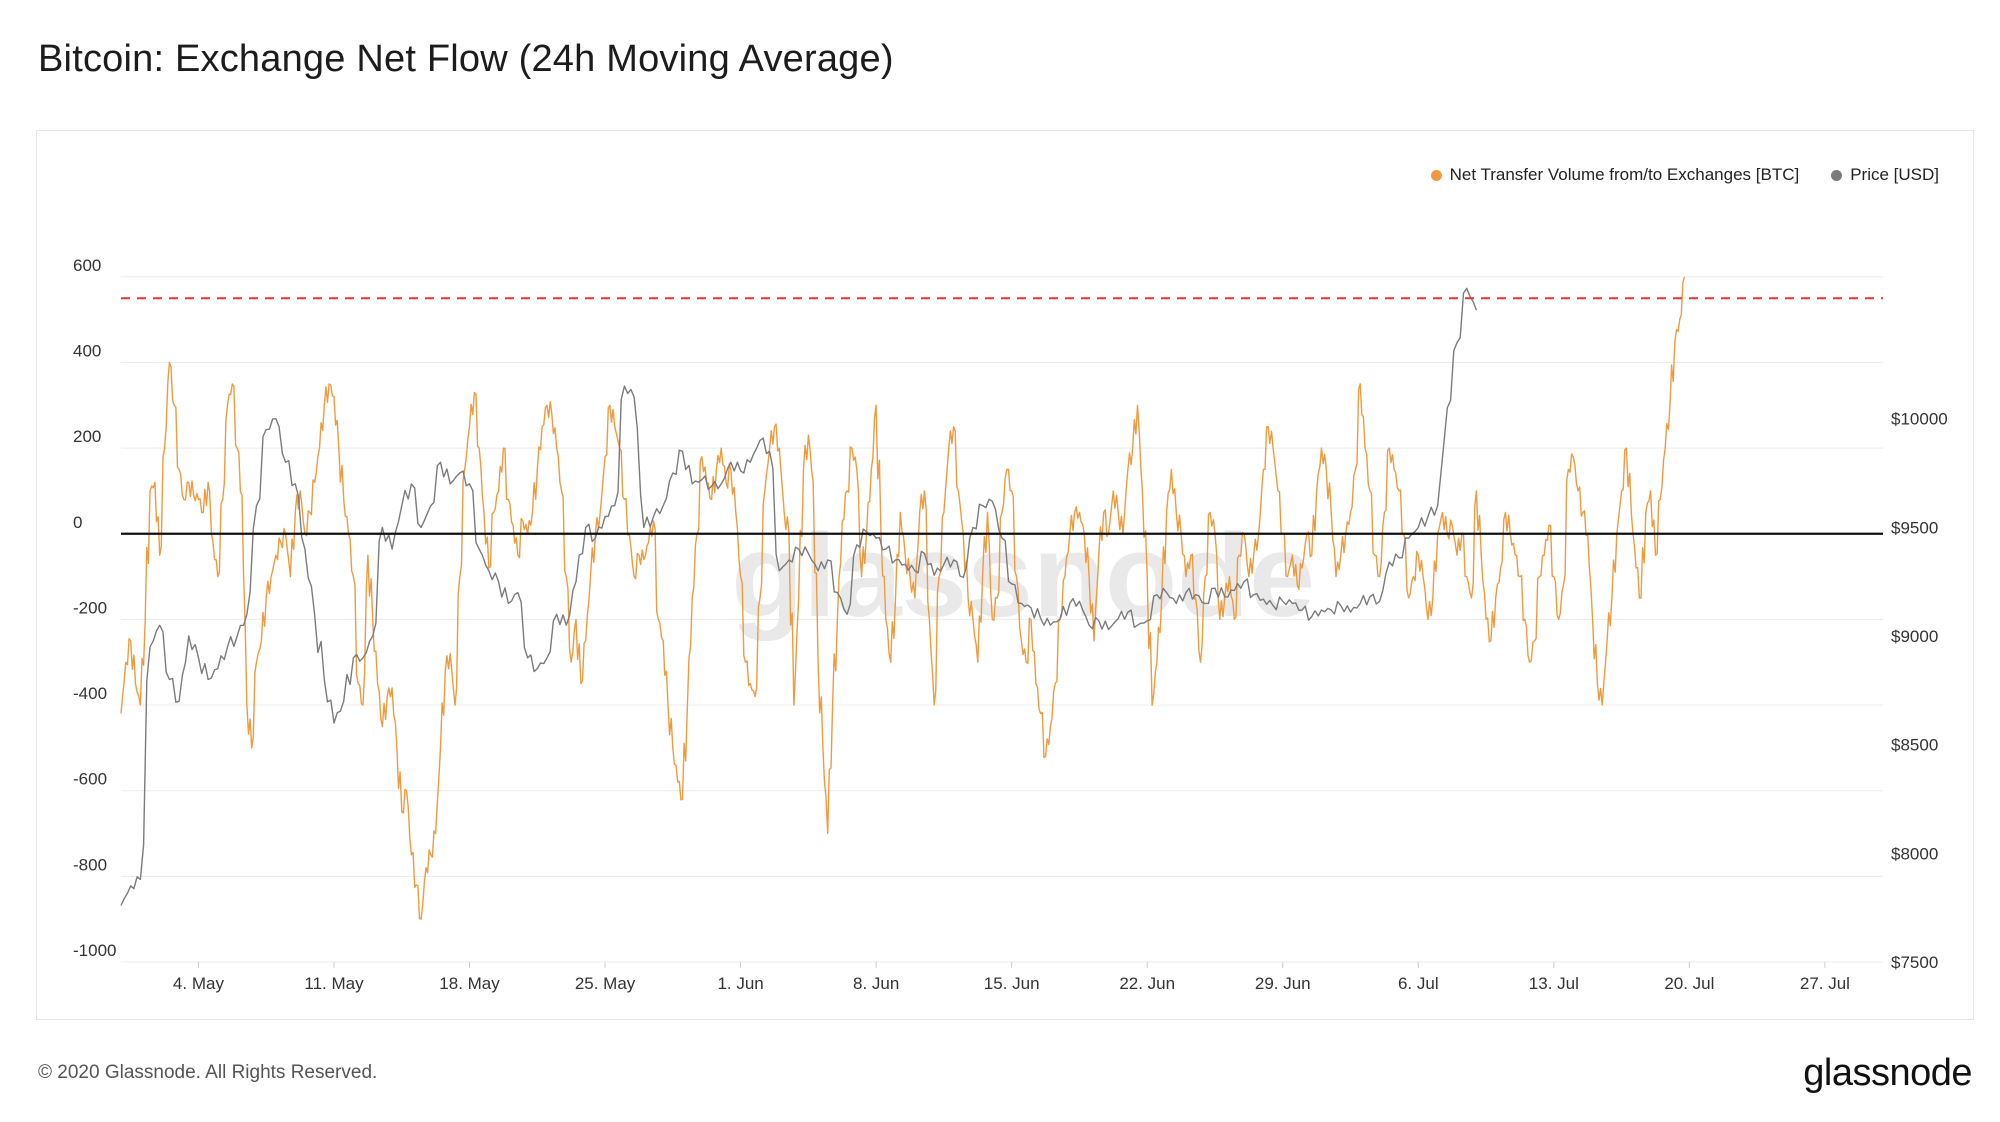 The height and width of the screenshot is (1122, 2000). I want to click on x-tick-label: 15. Jun, so click(1012, 983).